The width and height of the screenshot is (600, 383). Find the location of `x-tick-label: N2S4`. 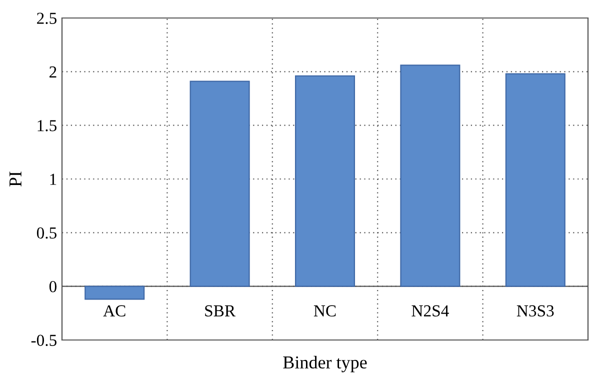

x-tick-label: N2S4 is located at coordinates (430, 310).